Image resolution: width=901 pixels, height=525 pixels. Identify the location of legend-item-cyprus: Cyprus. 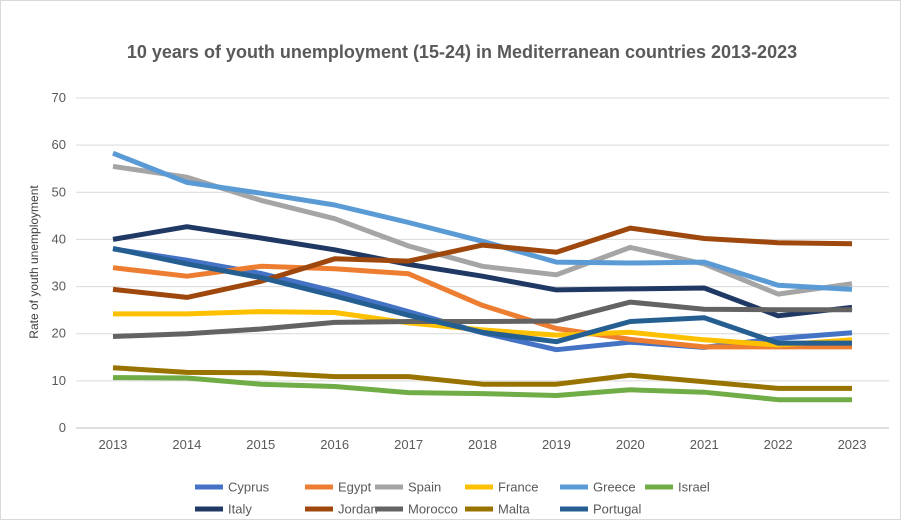
(232, 487).